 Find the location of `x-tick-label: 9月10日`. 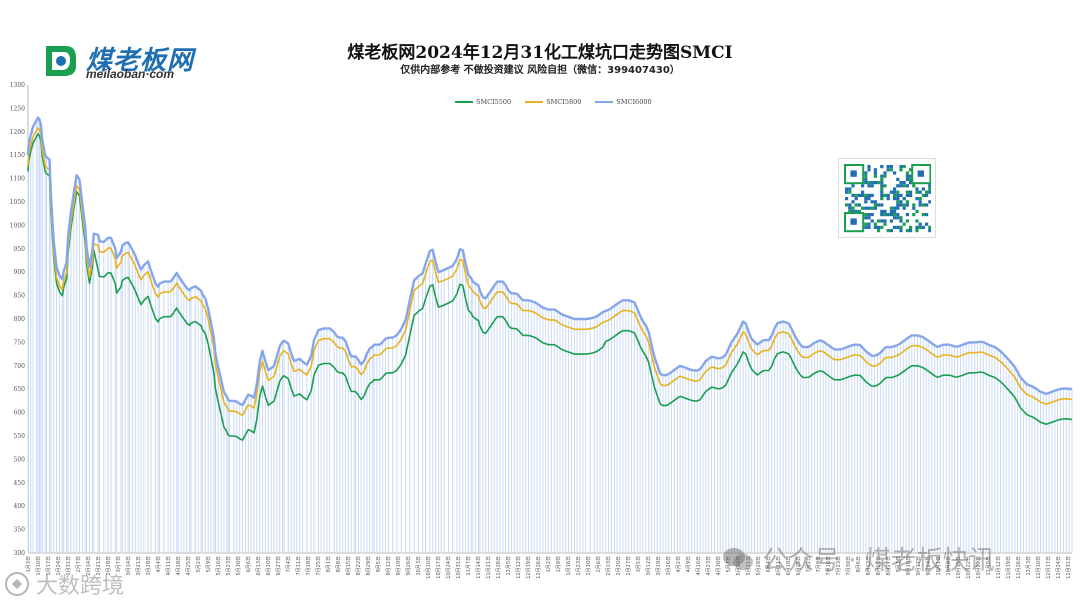

x-tick-label: 9月10日 is located at coordinates (909, 566).